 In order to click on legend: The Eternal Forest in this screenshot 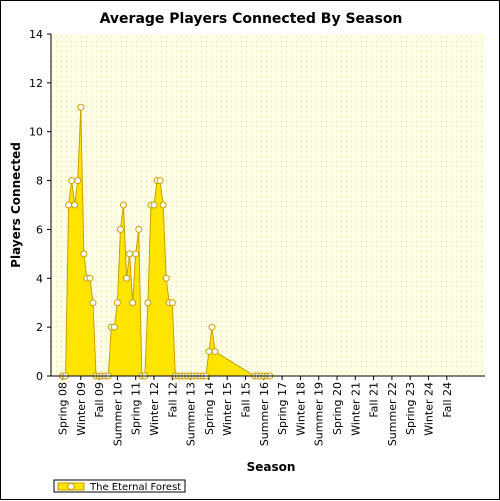, I will do `click(119, 486)`.